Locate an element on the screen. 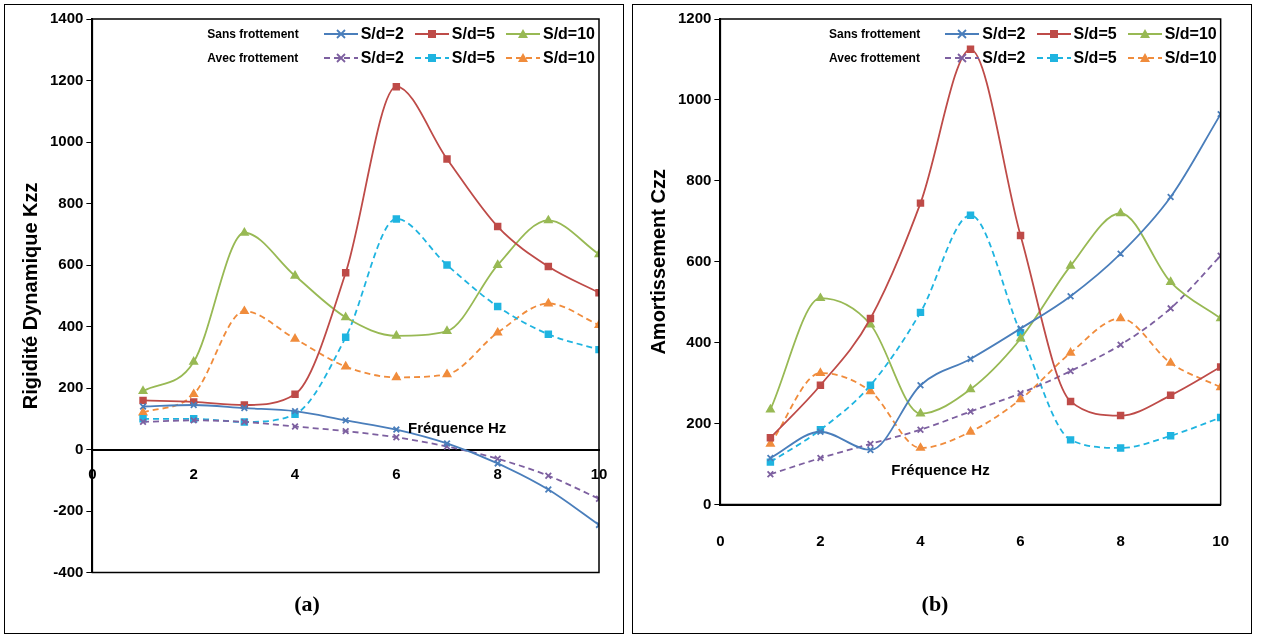 This screenshot has height=644, width=1269. y-axis-title: Rigidité Dynamique Kzz is located at coordinates (29, 296).